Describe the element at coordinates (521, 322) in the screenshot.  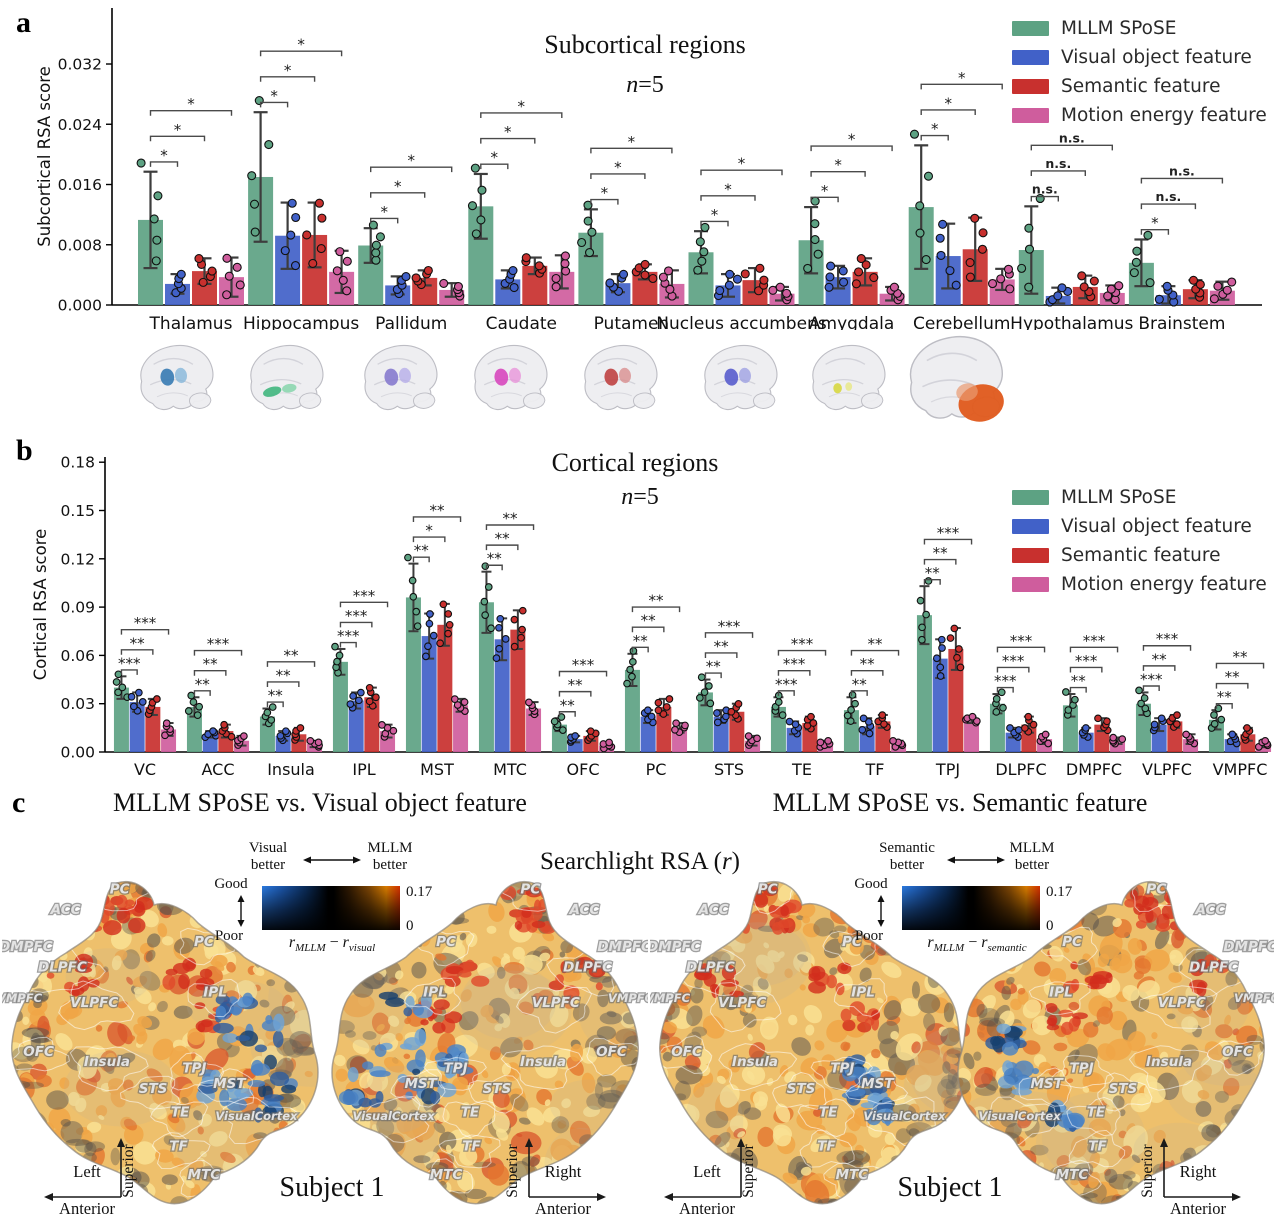
I see `x-category-label: Caudate` at that location.